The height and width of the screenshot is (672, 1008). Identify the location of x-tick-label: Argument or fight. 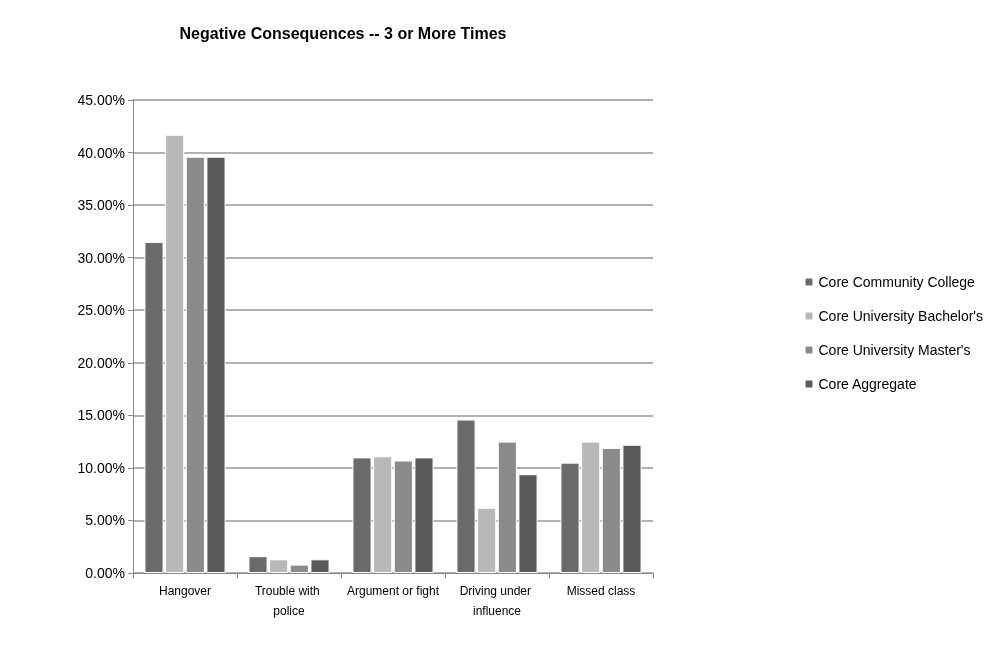
(393, 591).